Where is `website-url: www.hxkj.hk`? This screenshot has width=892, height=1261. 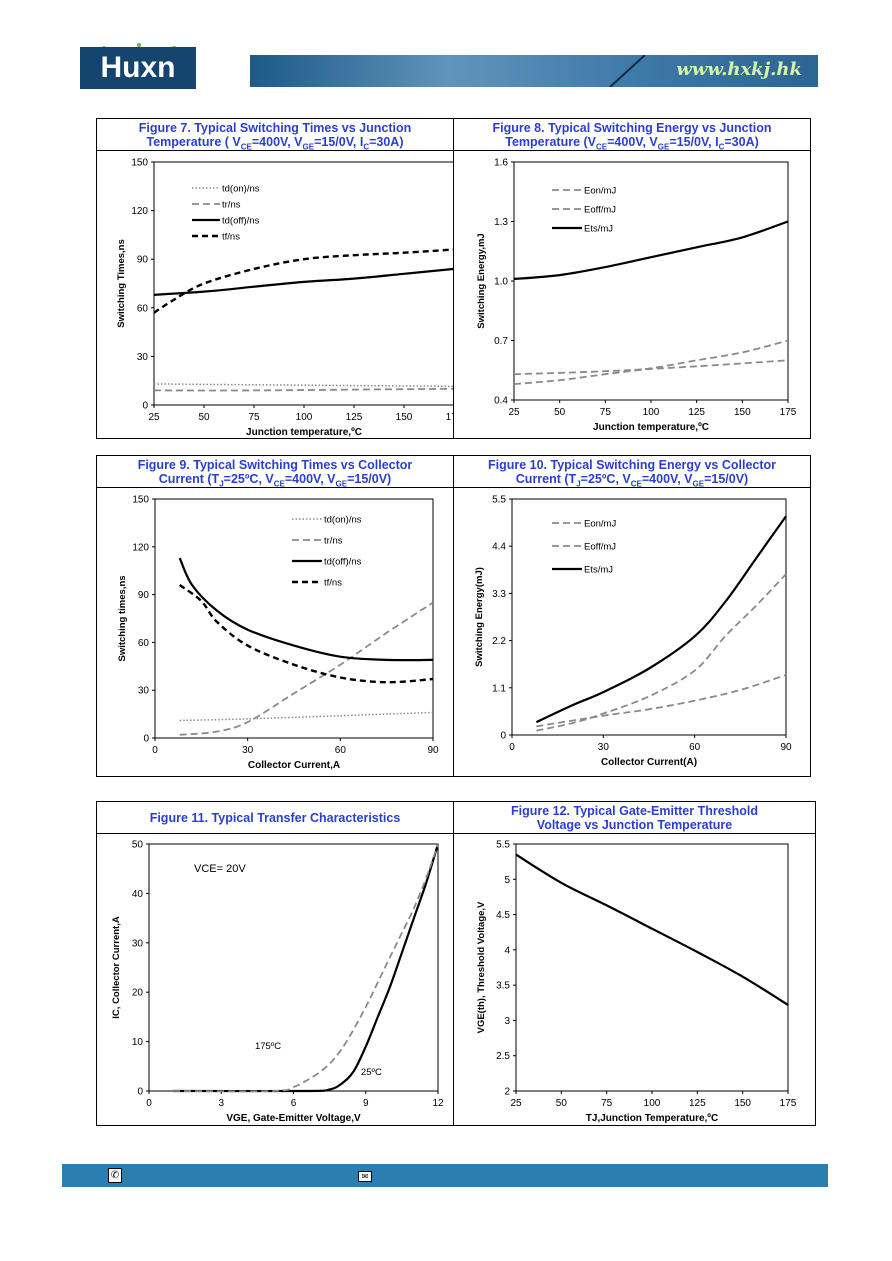 website-url: www.hxkj.hk is located at coordinates (739, 69).